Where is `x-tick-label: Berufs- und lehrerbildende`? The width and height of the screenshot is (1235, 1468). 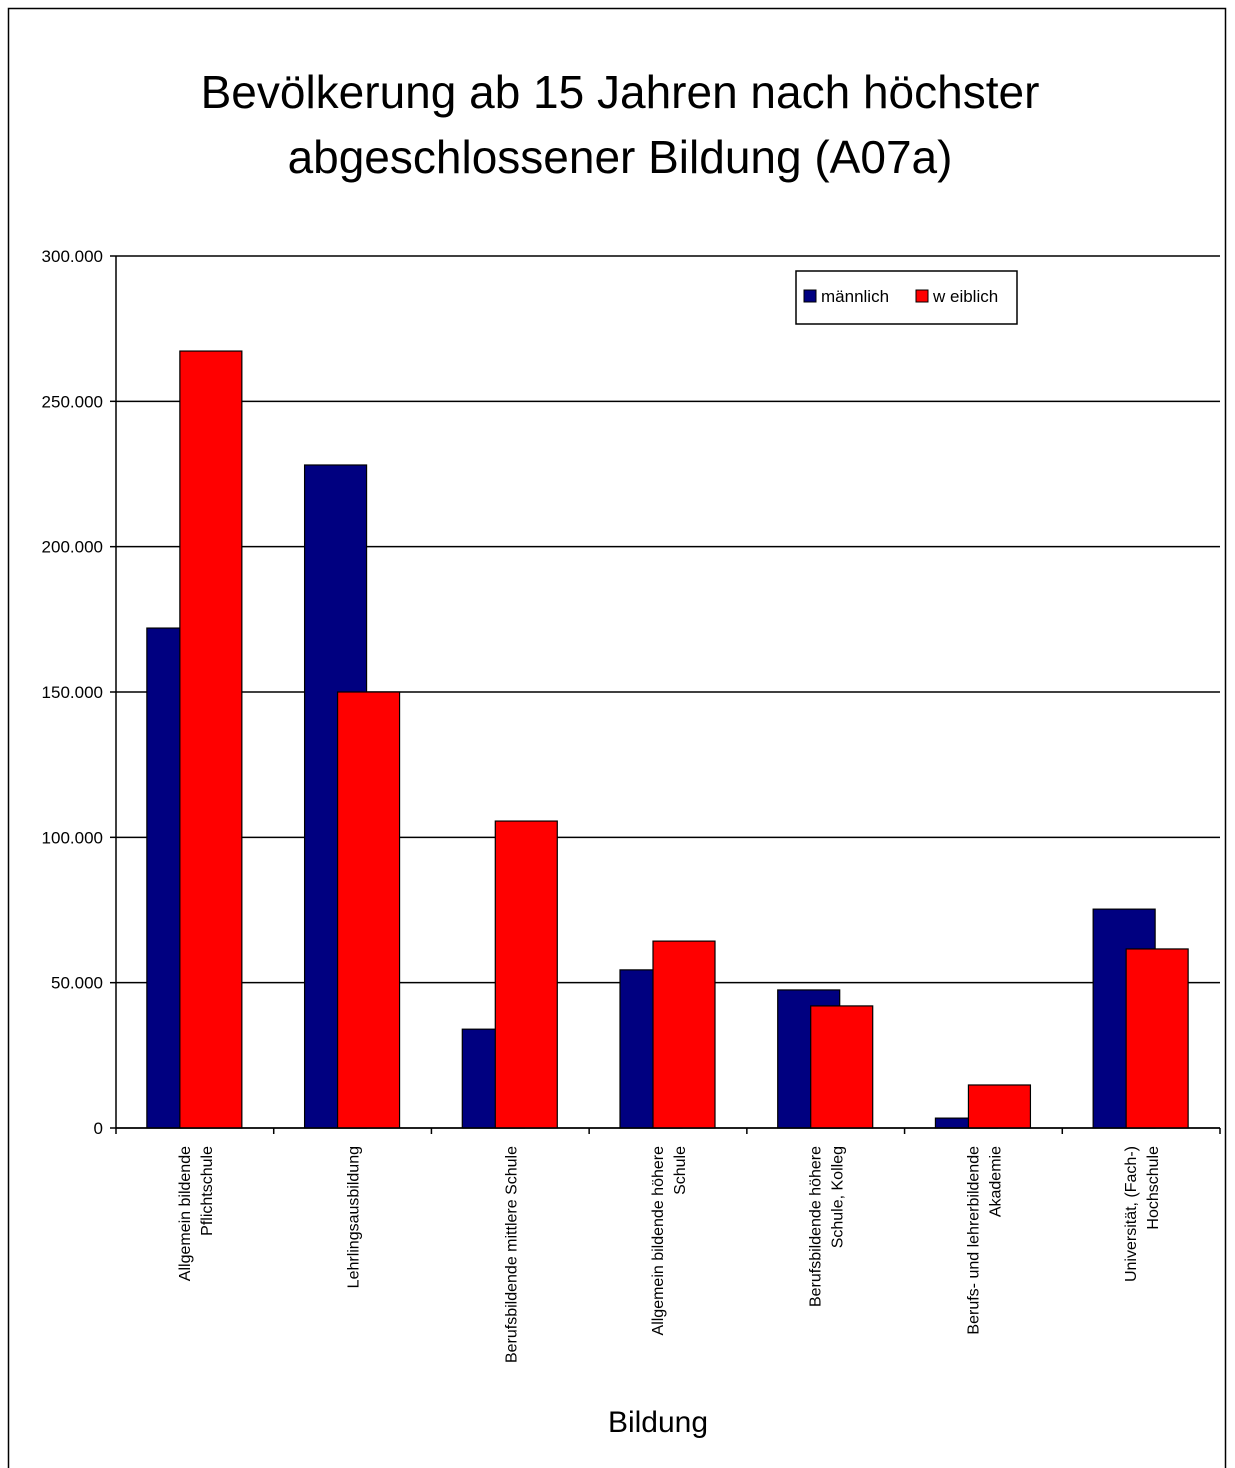
x-tick-label: Berufs- und lehrerbildende is located at coordinates (973, 1240).